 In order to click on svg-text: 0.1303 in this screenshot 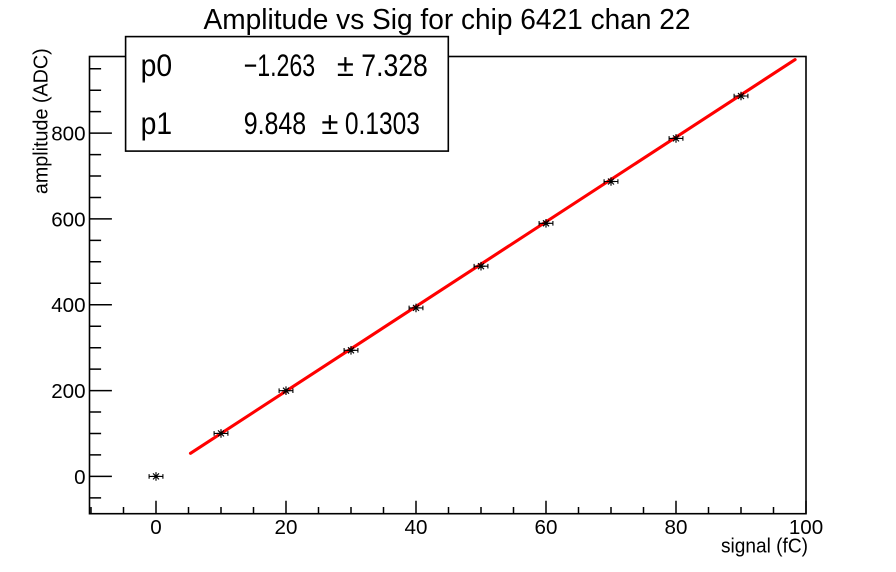, I will do `click(382, 123)`.